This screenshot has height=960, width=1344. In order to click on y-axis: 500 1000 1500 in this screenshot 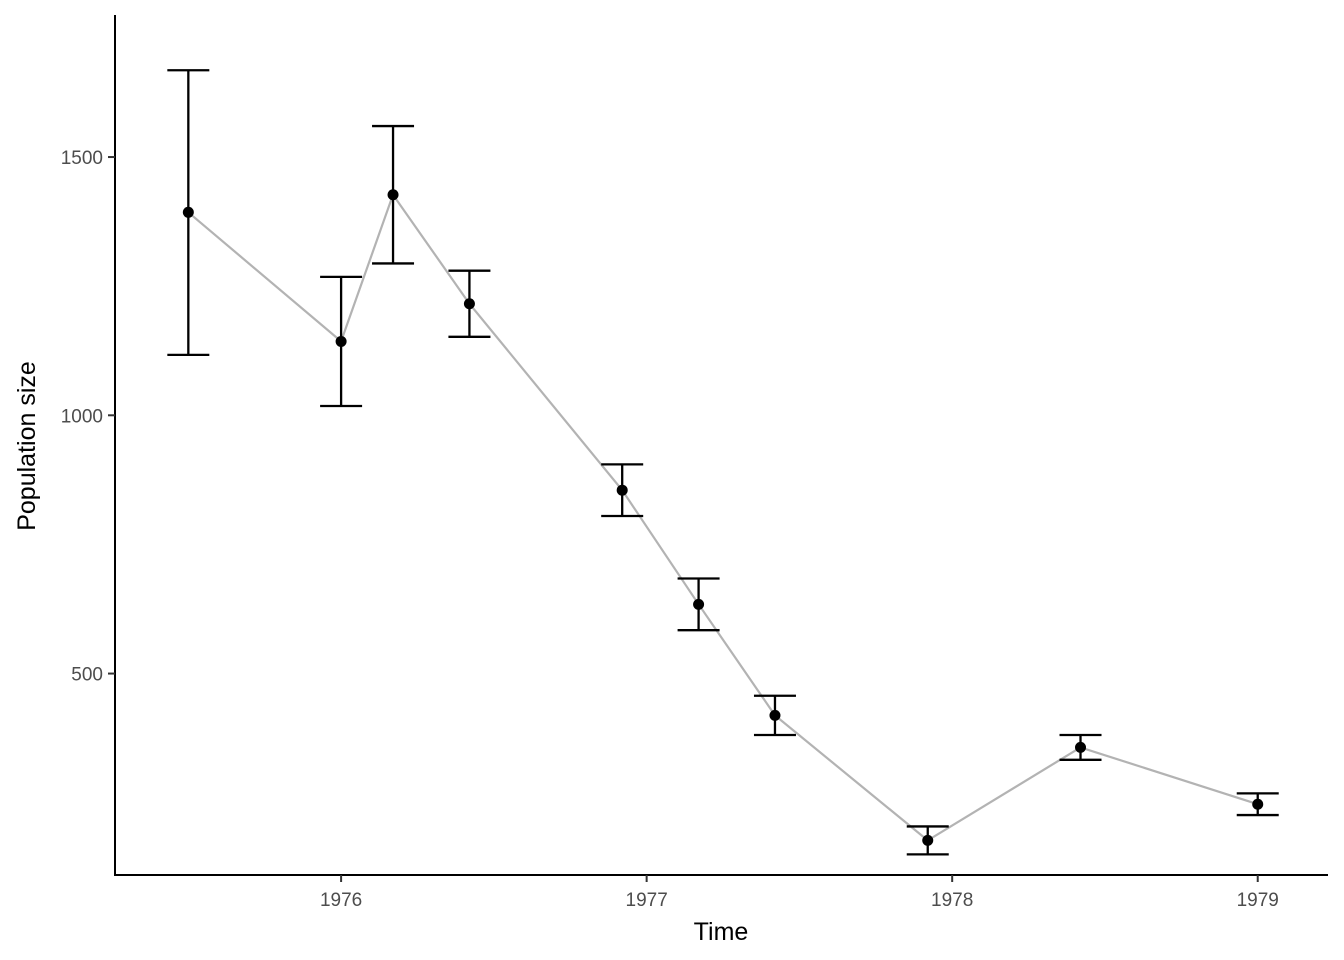, I will do `click(88, 417)`.